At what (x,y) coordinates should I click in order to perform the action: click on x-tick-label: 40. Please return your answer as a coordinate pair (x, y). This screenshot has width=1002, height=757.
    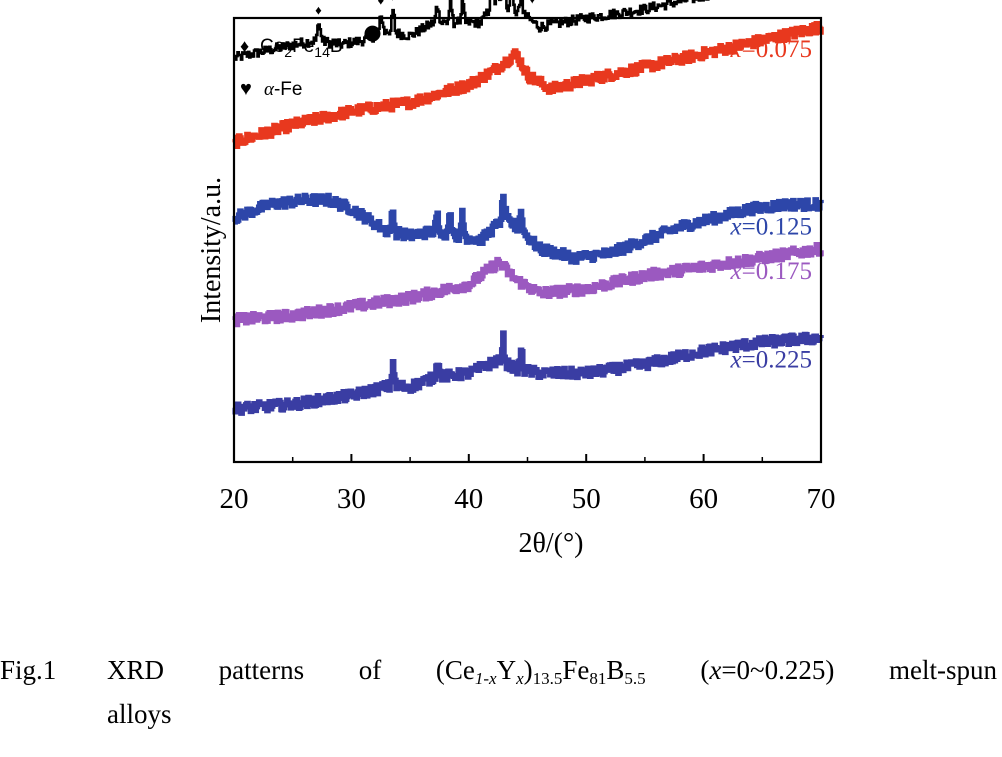
    Looking at the image, I should click on (468, 499).